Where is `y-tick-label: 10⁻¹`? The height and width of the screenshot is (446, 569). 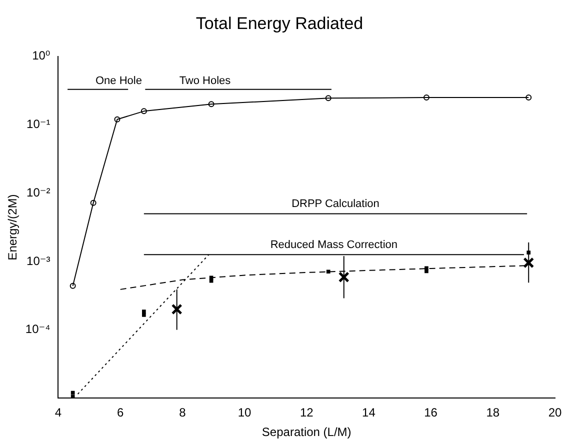 y-tick-label: 10⁻¹ is located at coordinates (38, 124).